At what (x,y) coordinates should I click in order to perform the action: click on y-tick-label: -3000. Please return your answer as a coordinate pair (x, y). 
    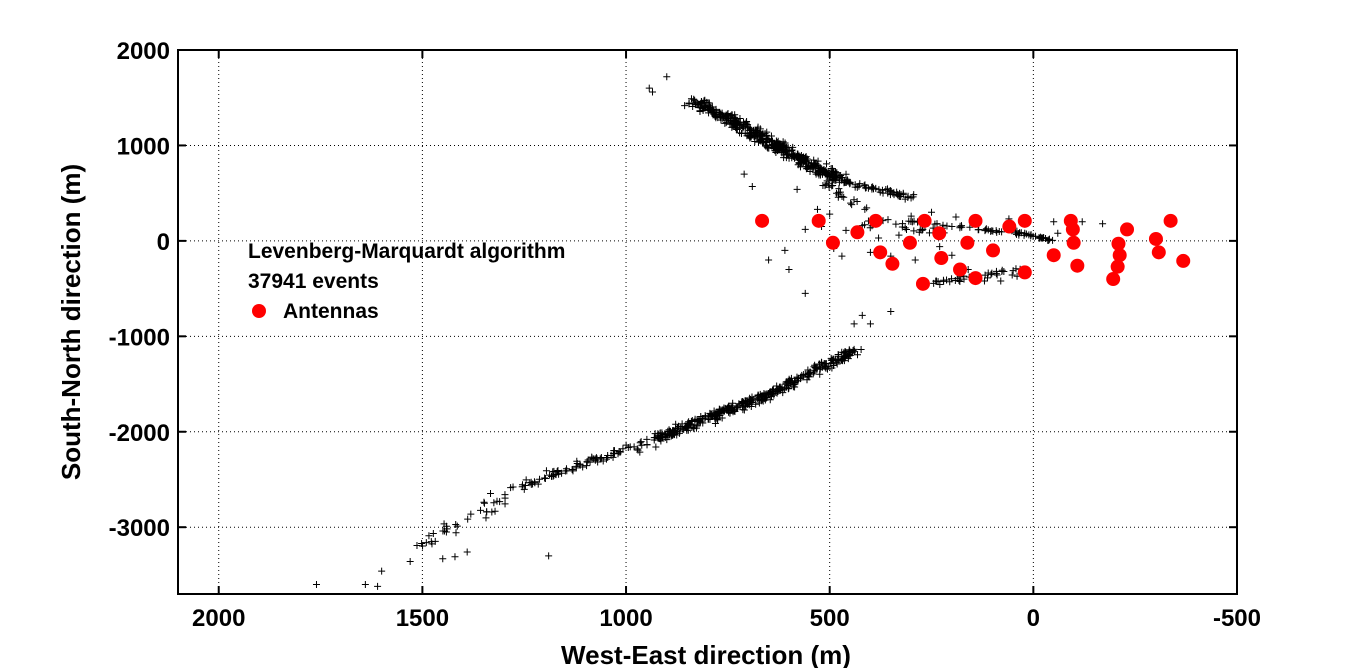
    Looking at the image, I should click on (139, 528).